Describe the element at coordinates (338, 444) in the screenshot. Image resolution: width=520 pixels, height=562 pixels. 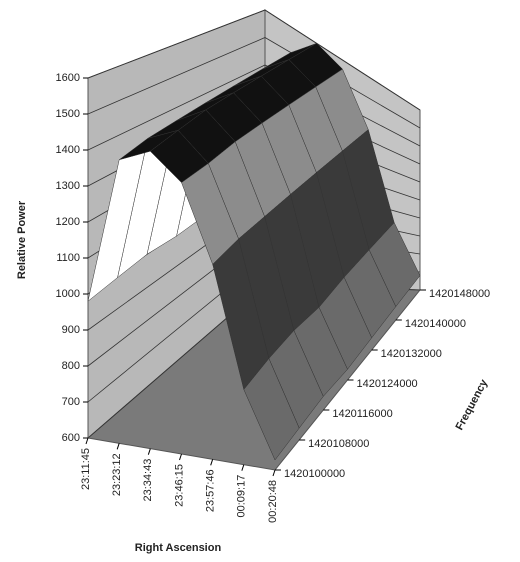
I see `y-tick-label: 1420108000` at that location.